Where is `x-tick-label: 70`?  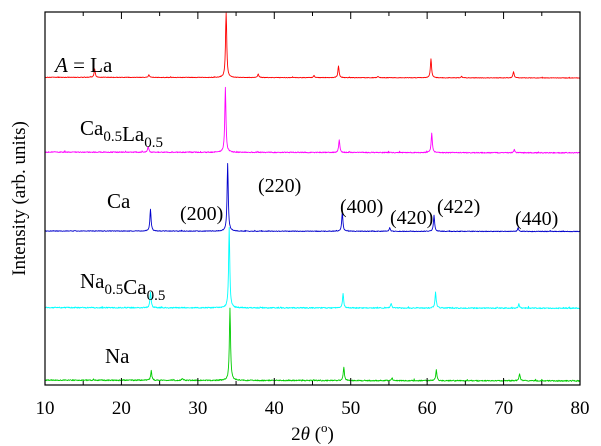 x-tick-label: 70 is located at coordinates (503, 408).